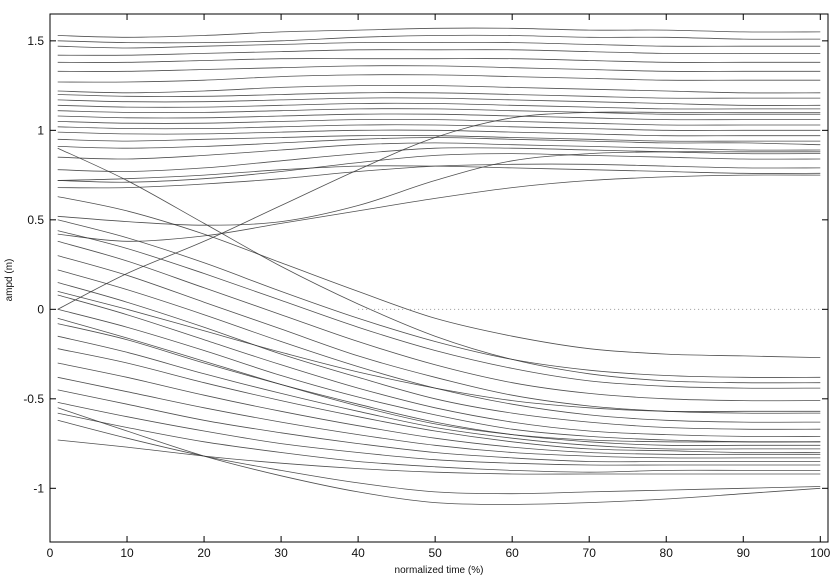 This screenshot has width=835, height=576. I want to click on y-axis-label: ampd (m), so click(9, 280).